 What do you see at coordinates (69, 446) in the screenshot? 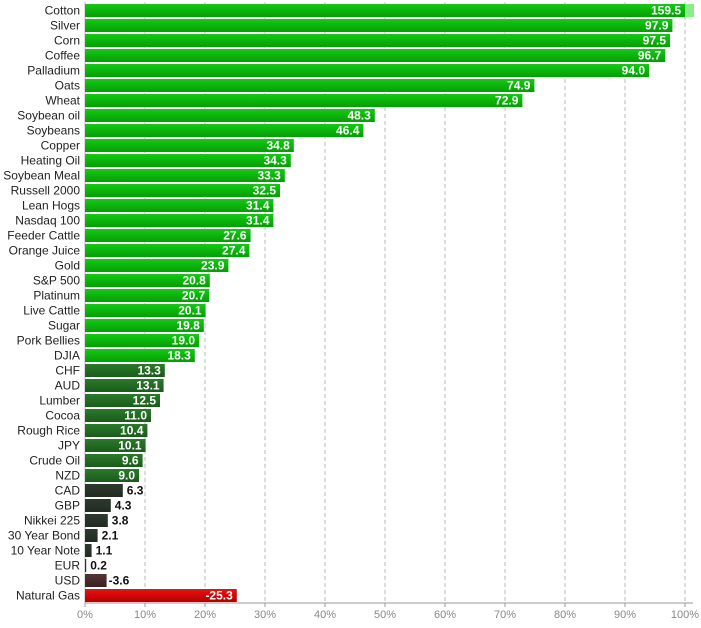
I see `category-label-jpy: JPY` at bounding box center [69, 446].